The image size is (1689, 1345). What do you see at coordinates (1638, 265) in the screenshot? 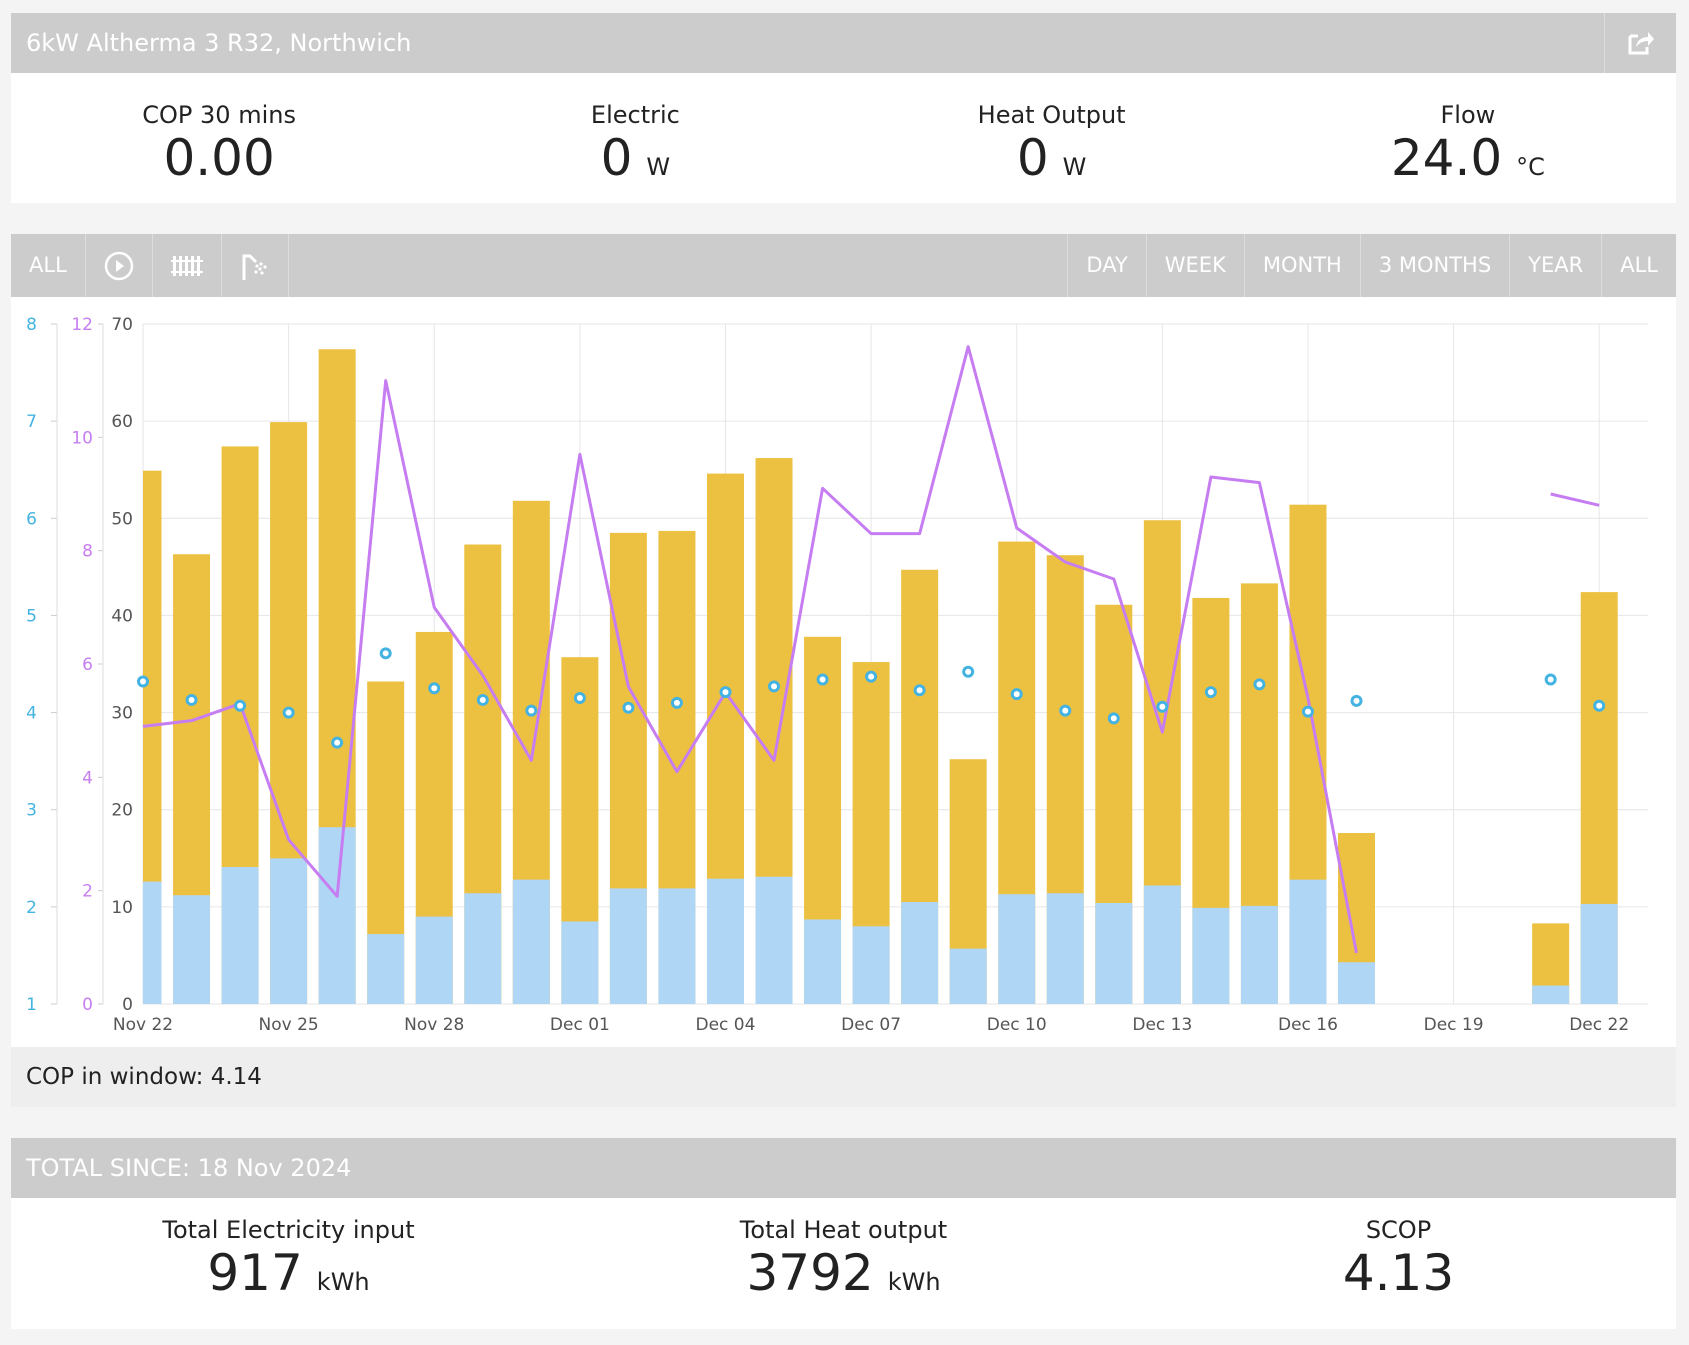
I see `range-all: ALL` at bounding box center [1638, 265].